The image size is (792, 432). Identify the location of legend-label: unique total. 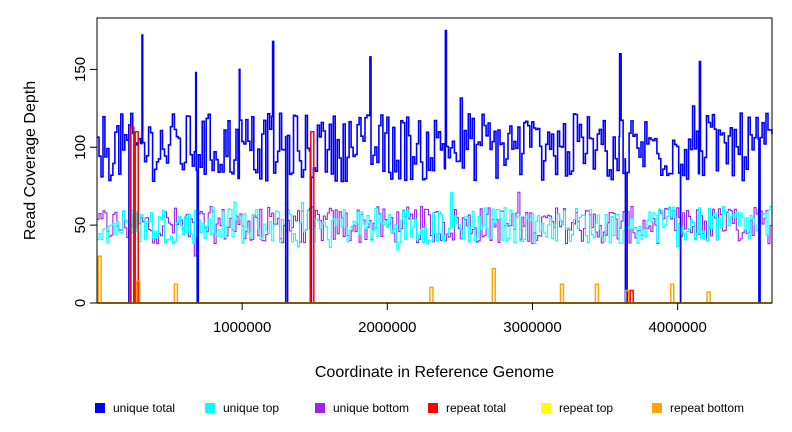
(144, 408).